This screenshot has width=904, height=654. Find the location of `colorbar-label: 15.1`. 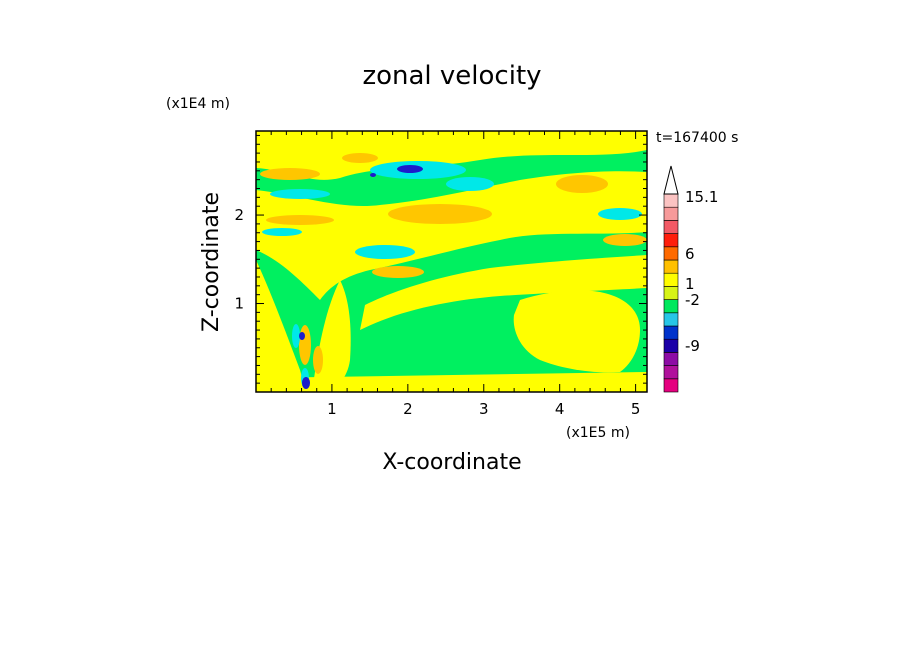

colorbar-label: 15.1 is located at coordinates (701, 197).